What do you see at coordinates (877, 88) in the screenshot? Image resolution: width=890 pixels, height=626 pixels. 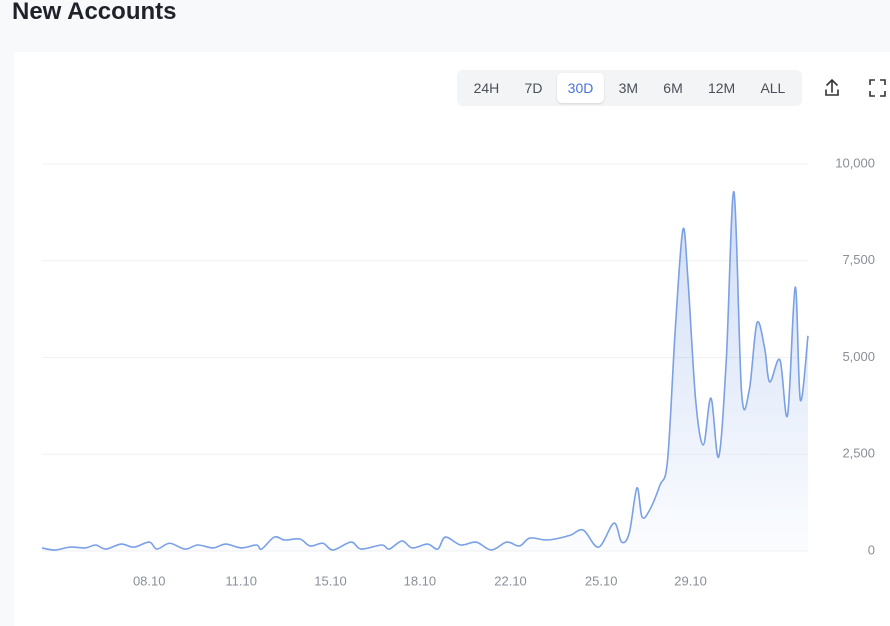 I see `fullscreen-icon` at bounding box center [877, 88].